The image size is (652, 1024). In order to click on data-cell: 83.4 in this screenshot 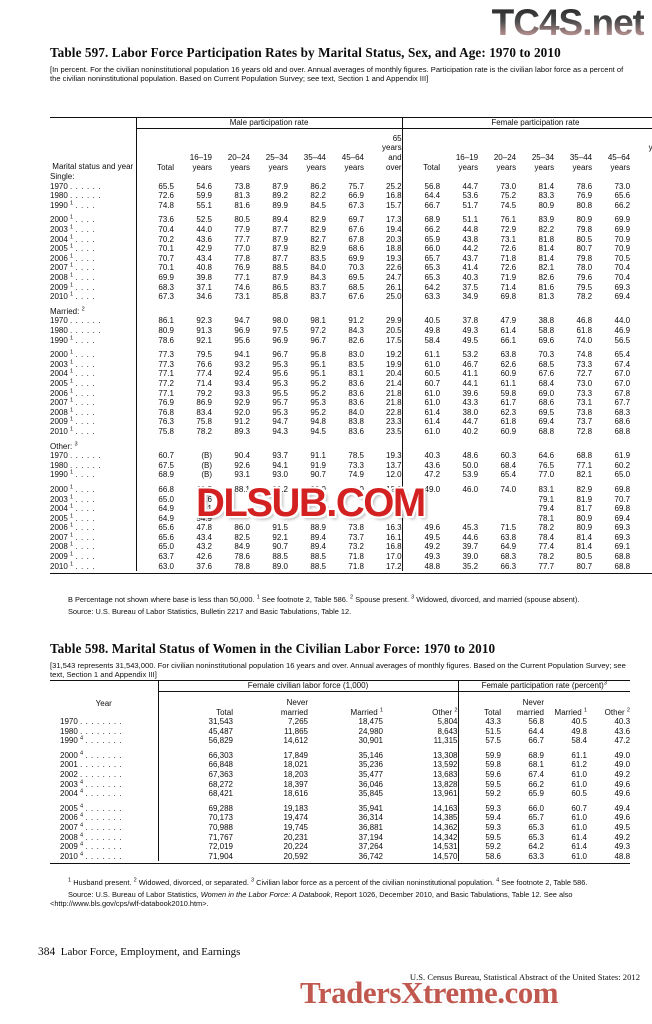, I will do `click(204, 412)`.